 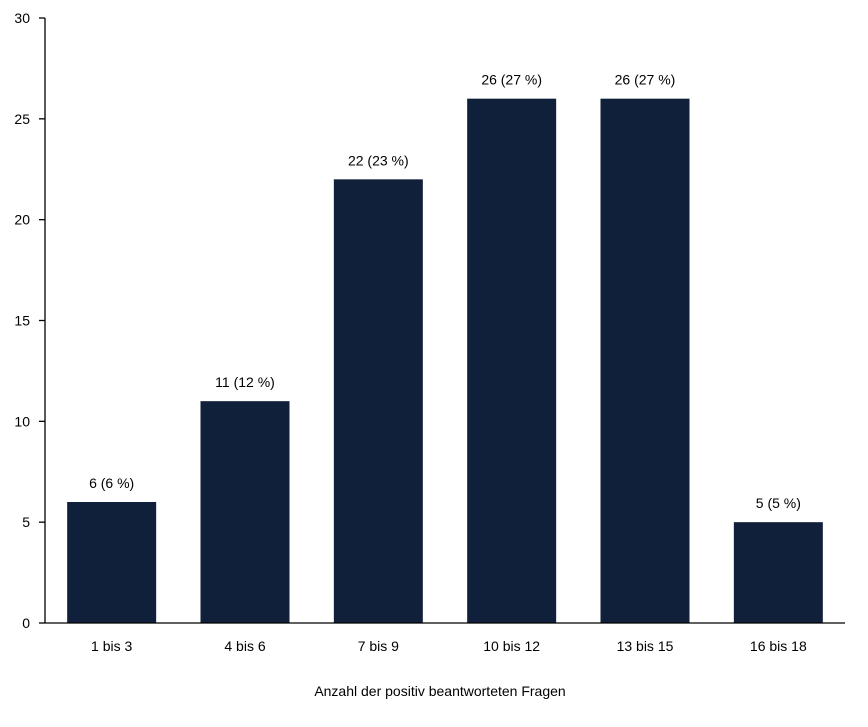 What do you see at coordinates (22, 421) in the screenshot?
I see `y-tick-label: 10` at bounding box center [22, 421].